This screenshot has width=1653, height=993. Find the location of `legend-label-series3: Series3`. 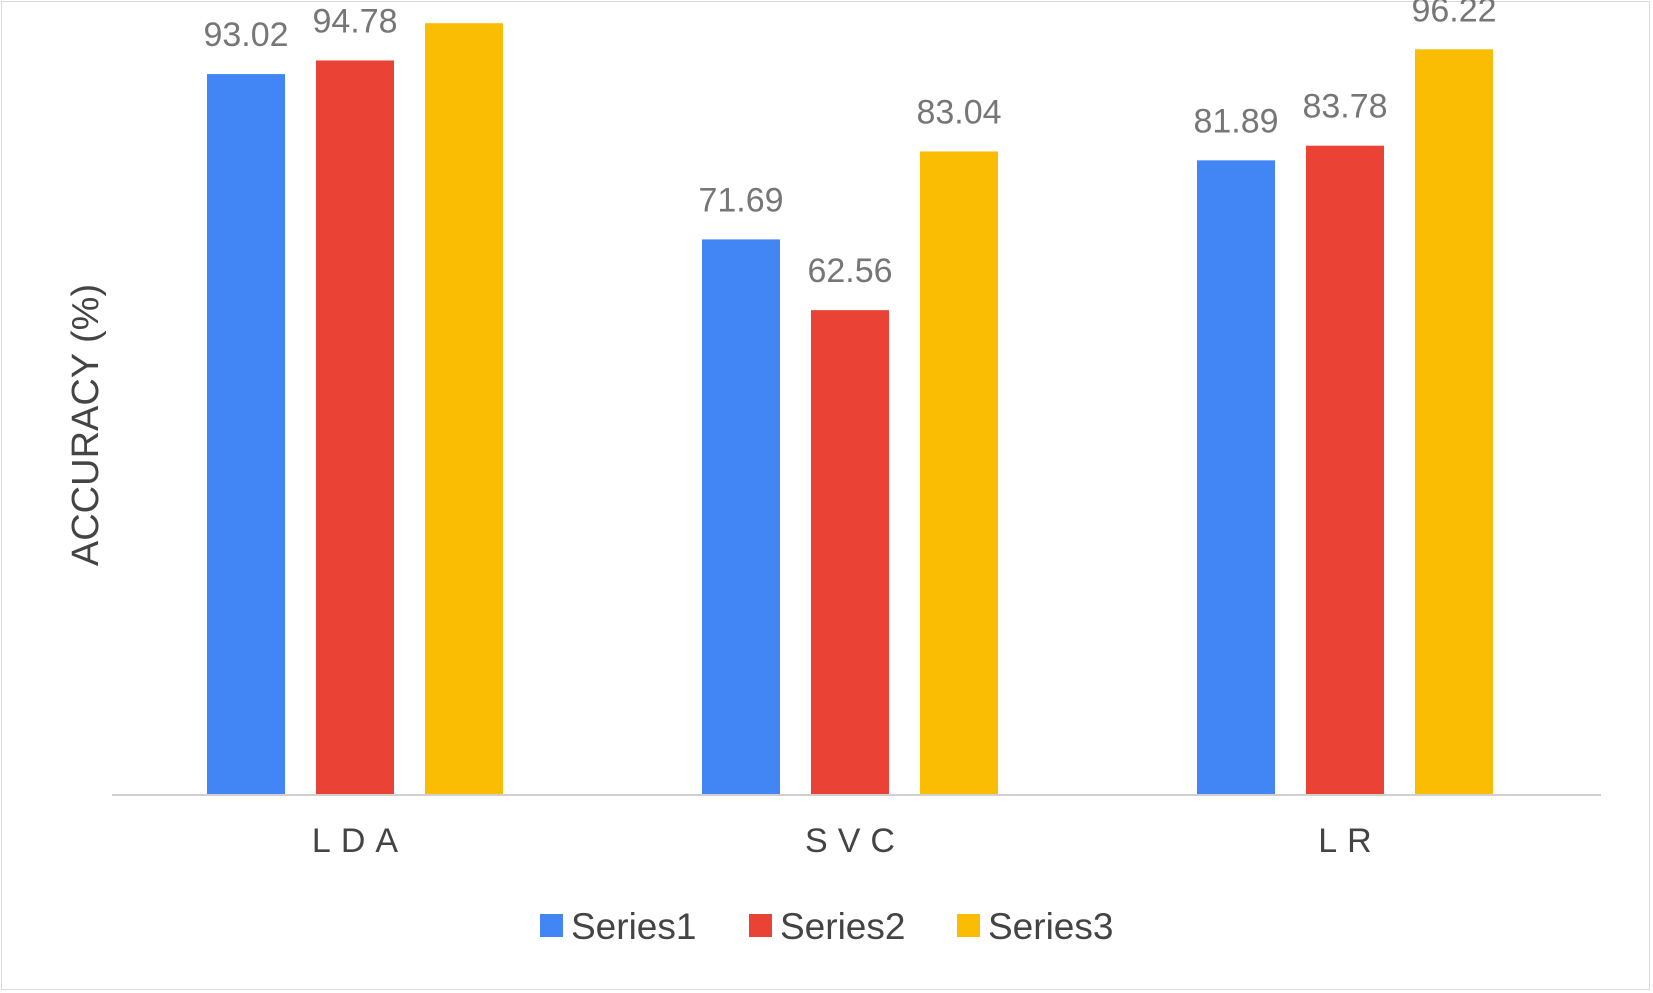

legend-label-series3: Series3 is located at coordinates (1050, 926).